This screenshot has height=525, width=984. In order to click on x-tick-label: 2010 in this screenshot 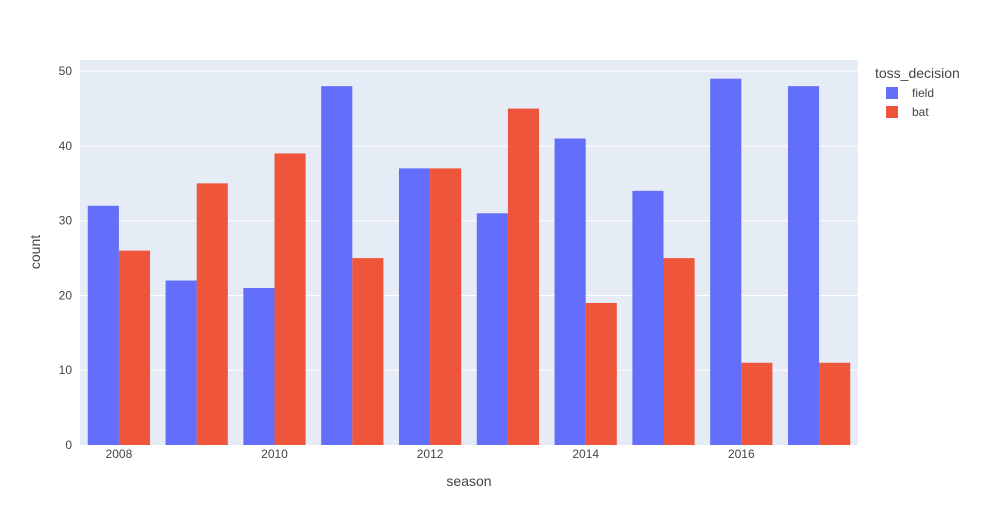, I will do `click(274, 454)`.